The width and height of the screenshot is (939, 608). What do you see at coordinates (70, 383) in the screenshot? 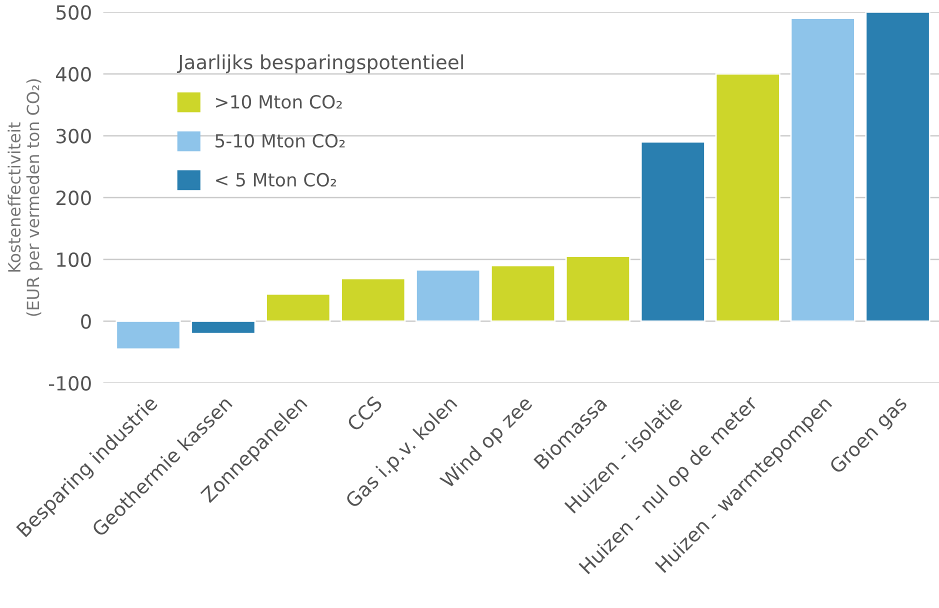
I see `y-tick-label: -100` at bounding box center [70, 383].